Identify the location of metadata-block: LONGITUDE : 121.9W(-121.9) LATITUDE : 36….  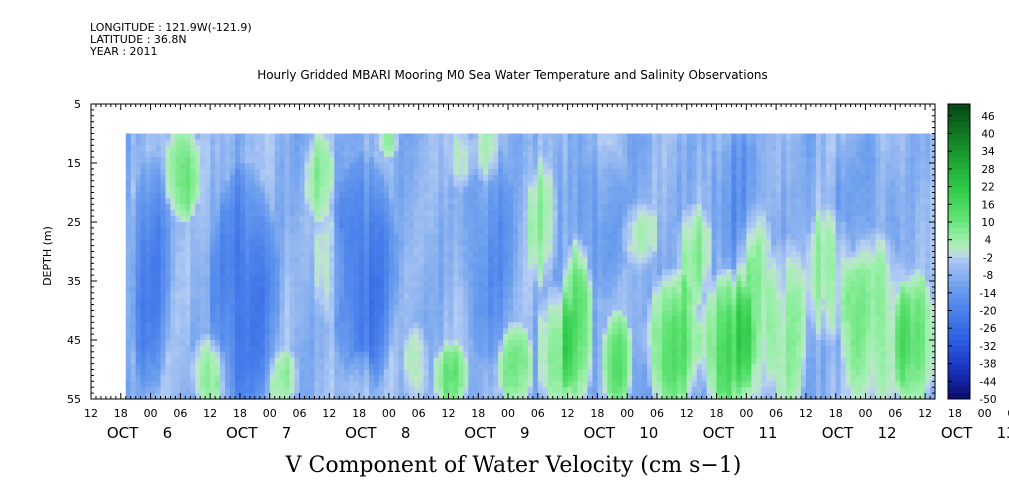
(171, 40).